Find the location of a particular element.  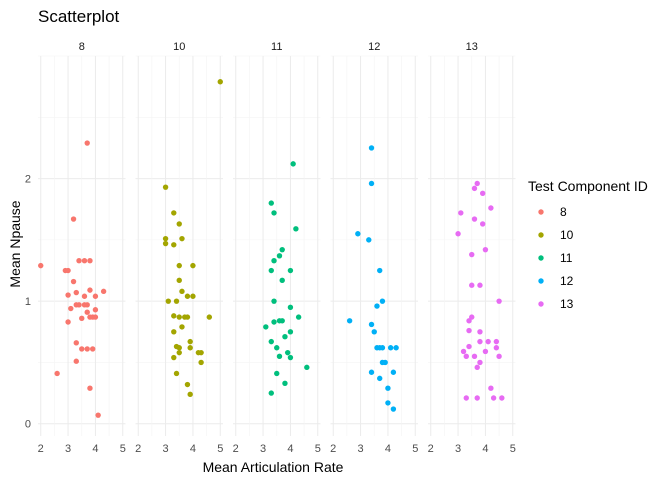

facet-label: 11 is located at coordinates (276, 47).